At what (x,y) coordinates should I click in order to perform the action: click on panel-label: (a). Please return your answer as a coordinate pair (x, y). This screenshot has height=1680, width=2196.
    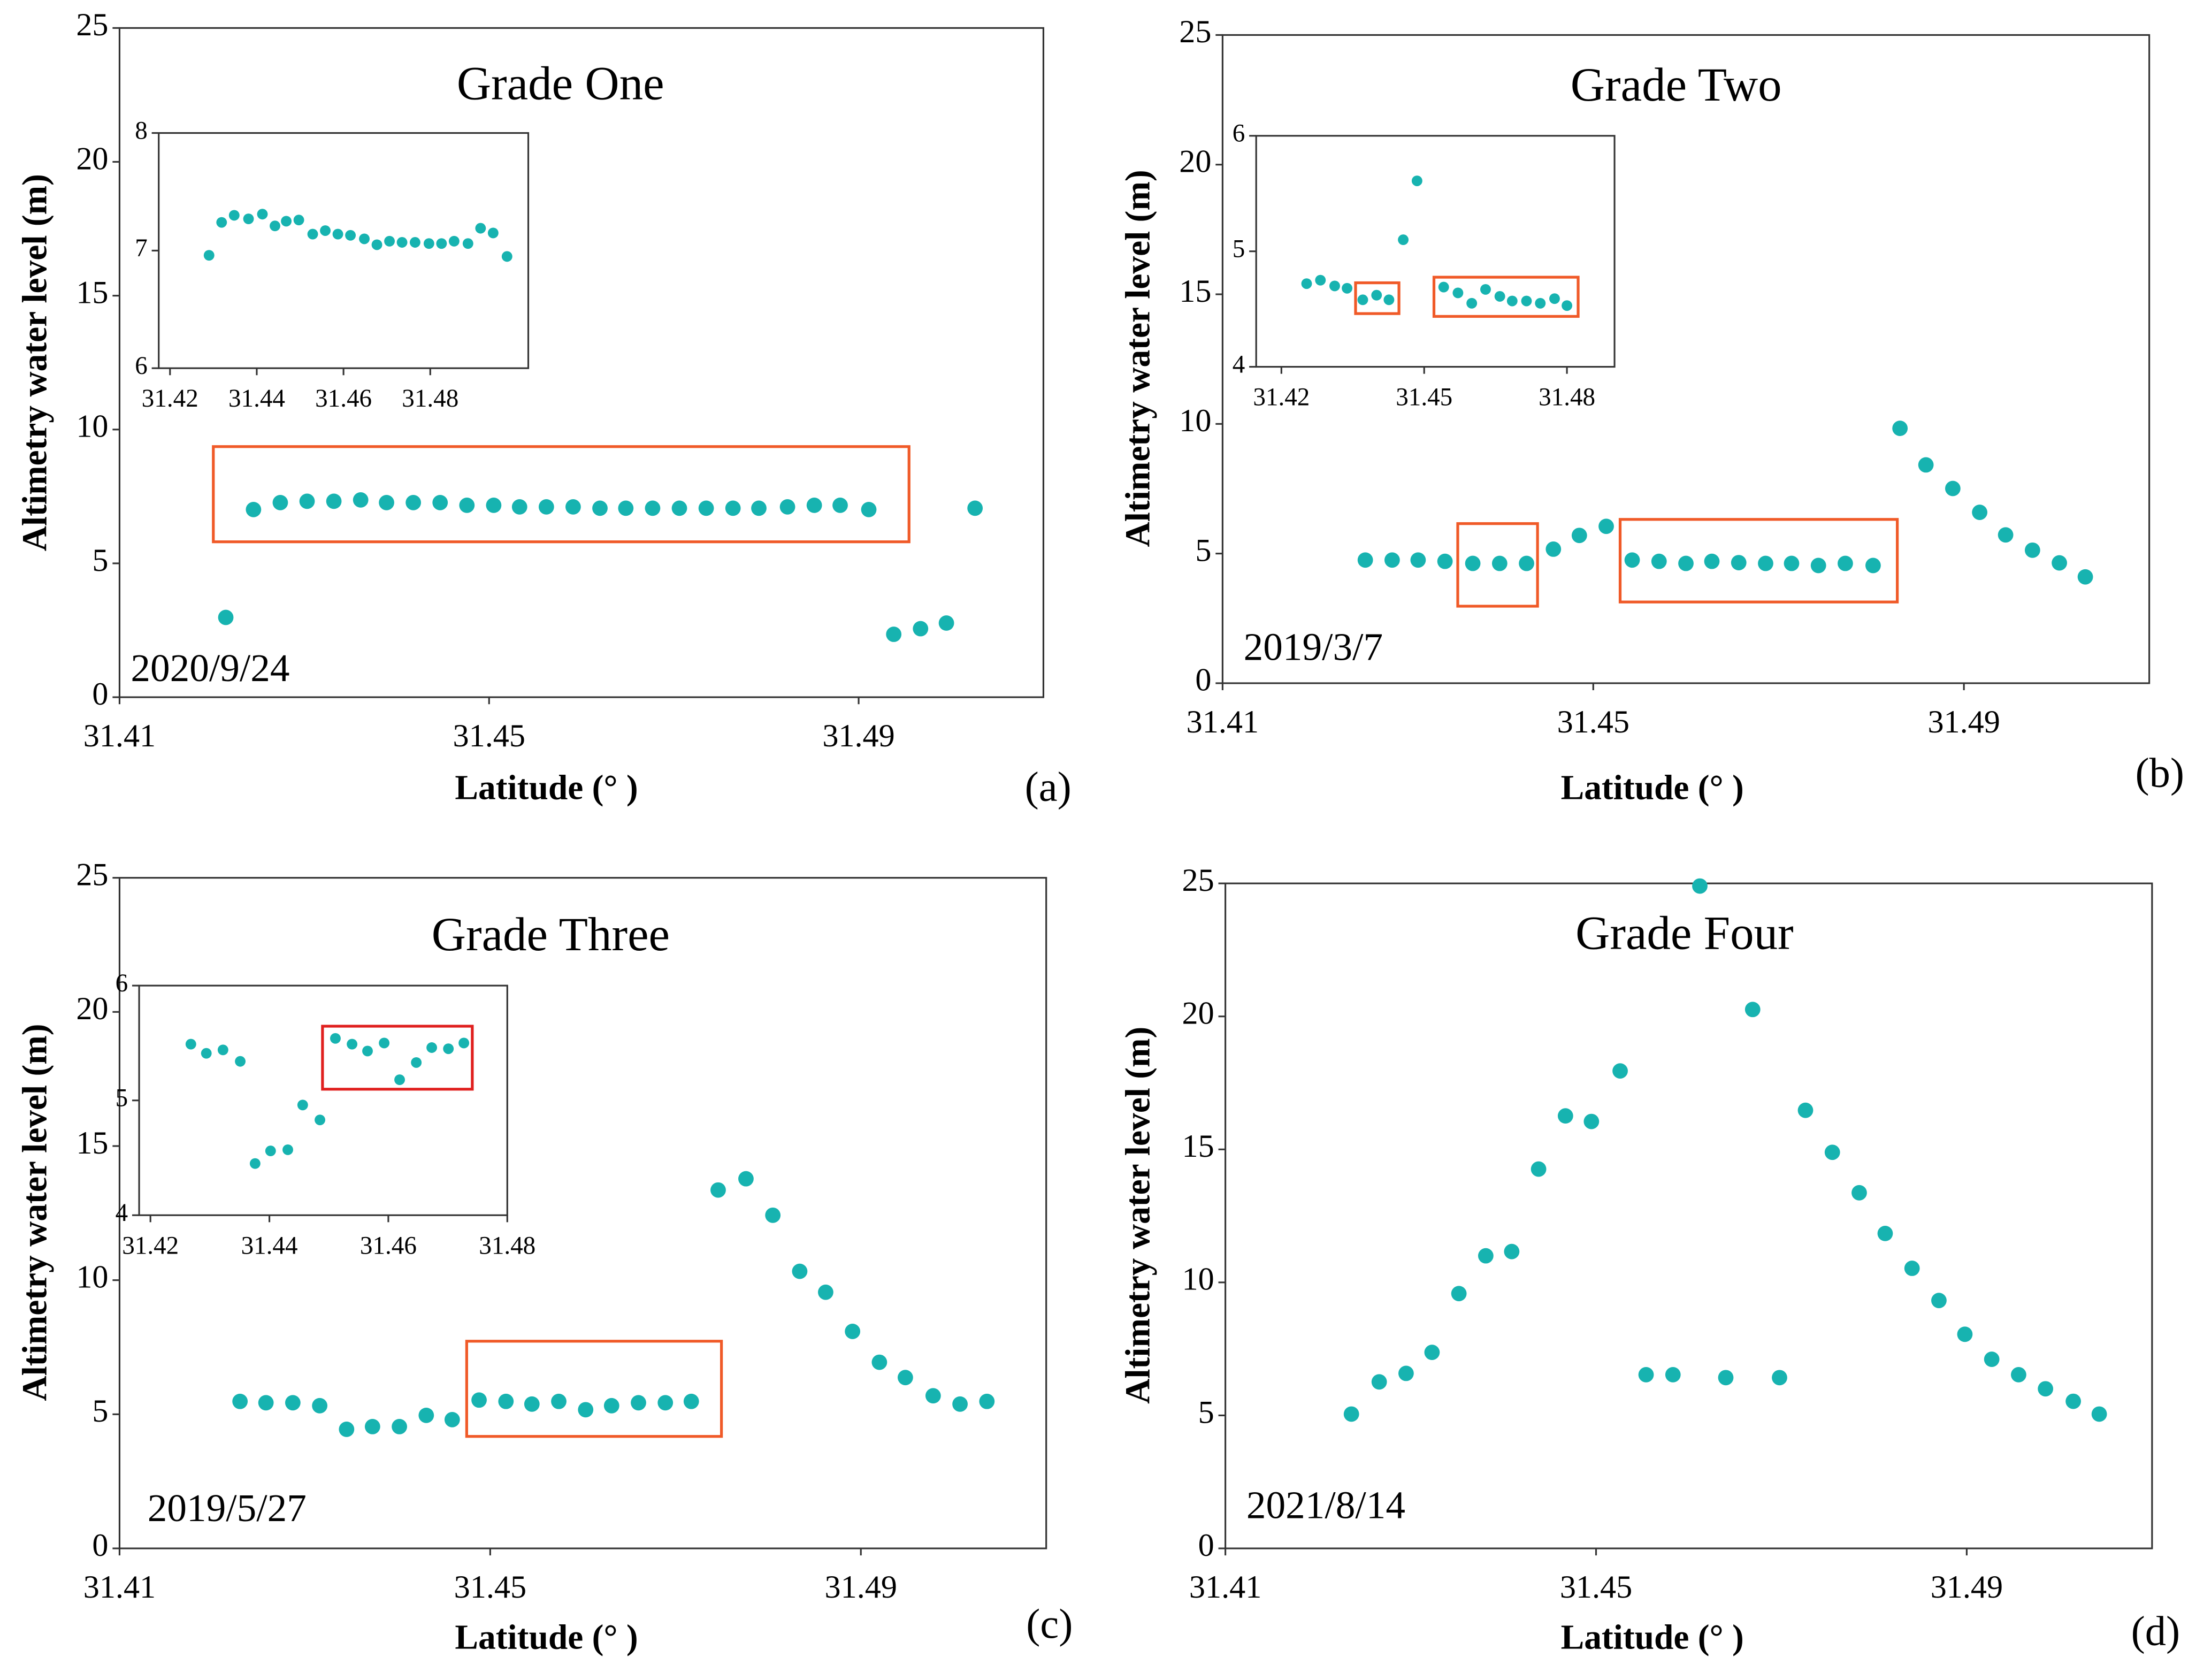
    Looking at the image, I should click on (1048, 786).